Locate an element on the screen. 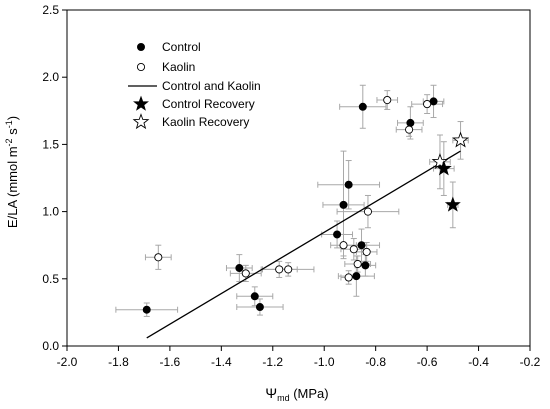 The image size is (550, 409). y-axis-title-sup2: -1 is located at coordinates (9, 124).